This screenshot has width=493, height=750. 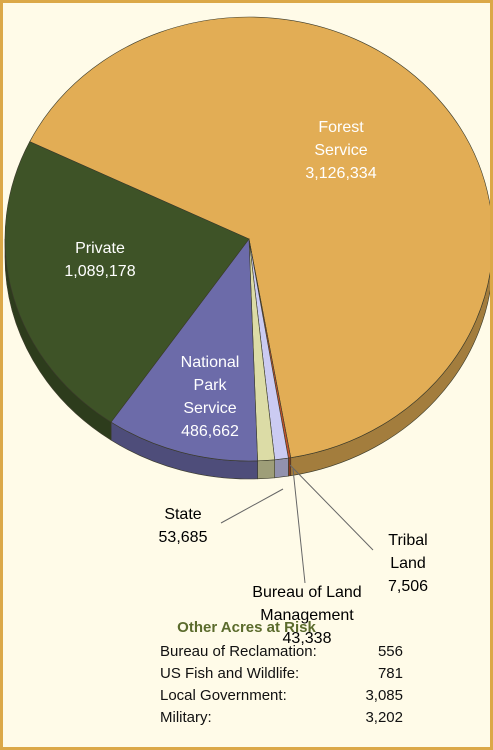 I want to click on row-label: Local Government:, so click(x=223, y=695).